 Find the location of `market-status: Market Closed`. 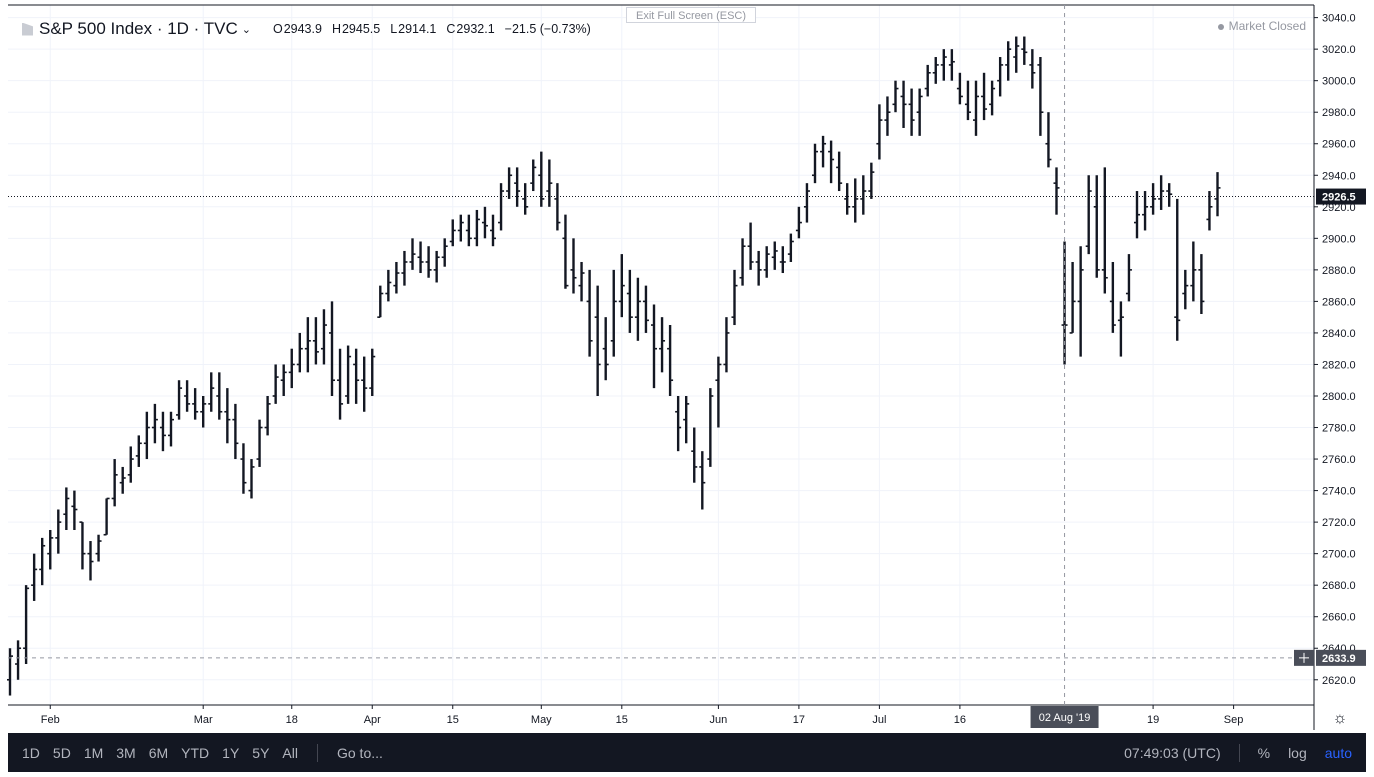

market-status: Market Closed is located at coordinates (1261, 26).